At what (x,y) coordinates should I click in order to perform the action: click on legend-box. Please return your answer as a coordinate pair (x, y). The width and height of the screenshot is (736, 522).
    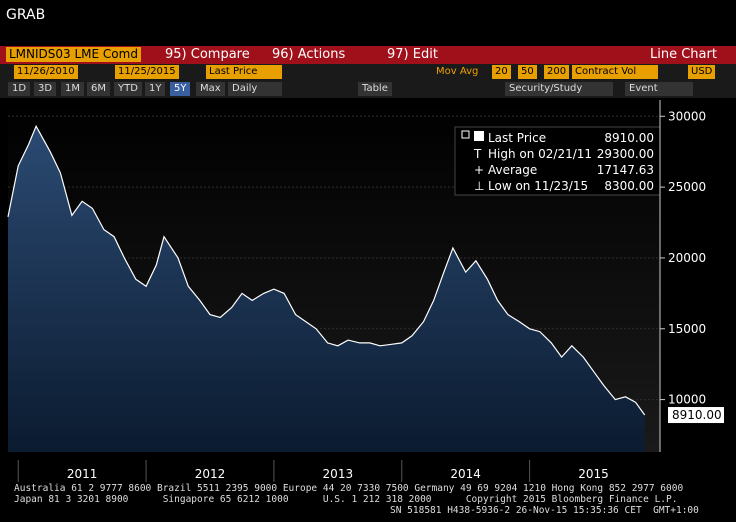
    Looking at the image, I should click on (557, 161).